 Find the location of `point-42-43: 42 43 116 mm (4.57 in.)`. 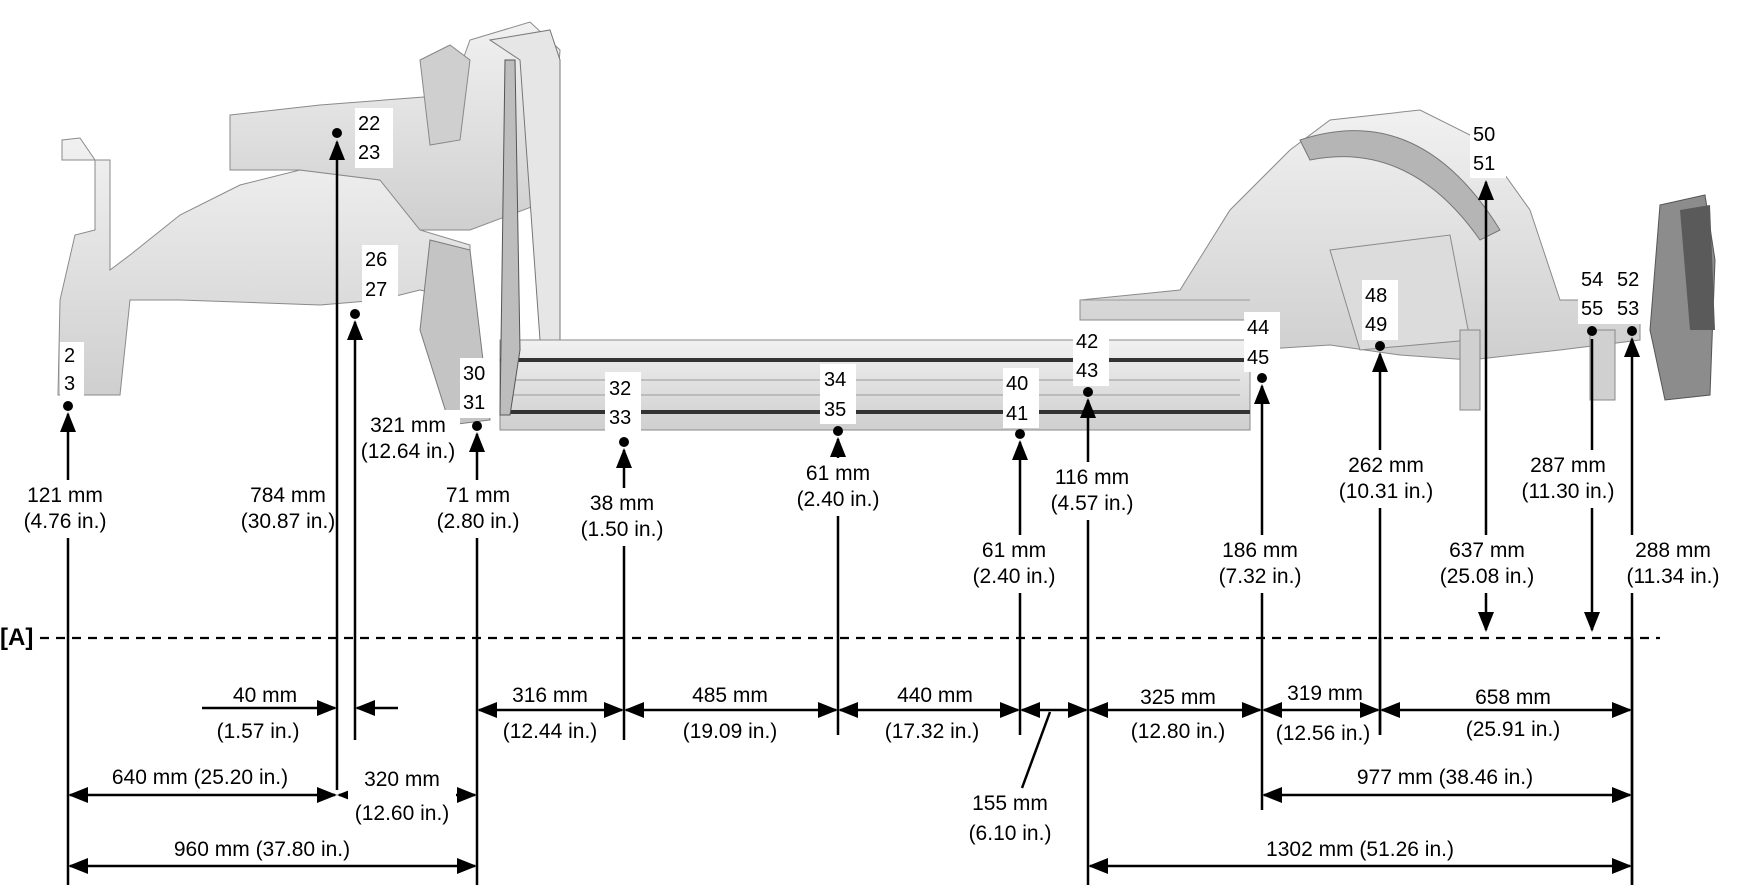

point-42-43: 42 43 116 mm (4.57 in.) is located at coordinates (1093, 482).